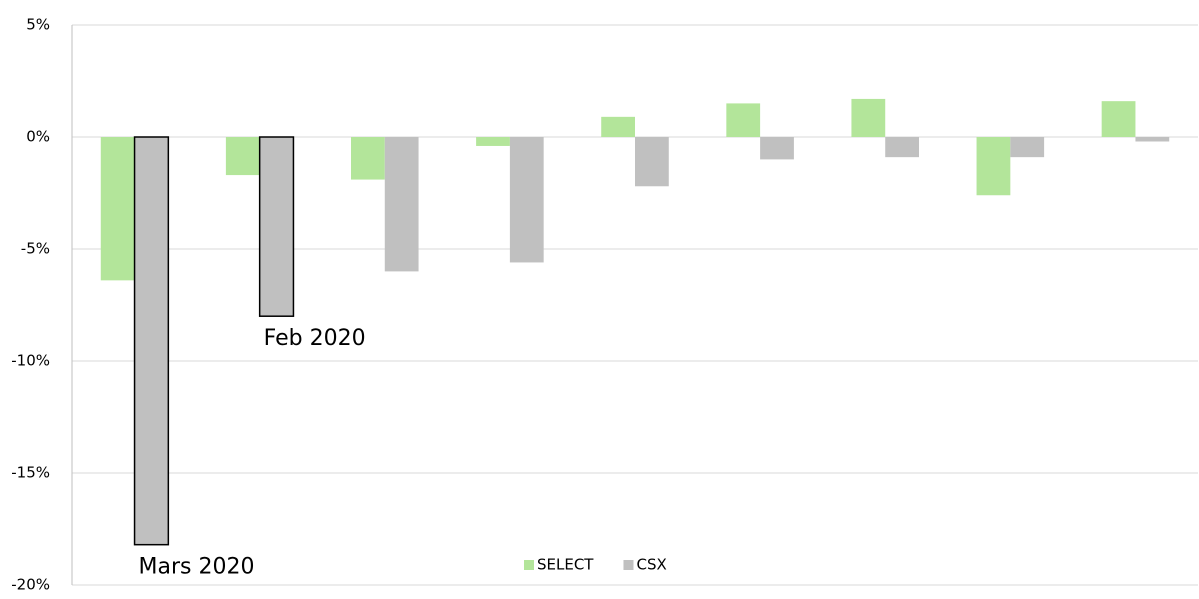 Image resolution: width=1199 pixels, height=599 pixels. Describe the element at coordinates (30, 473) in the screenshot. I see `y-tick-label: -15%` at that location.